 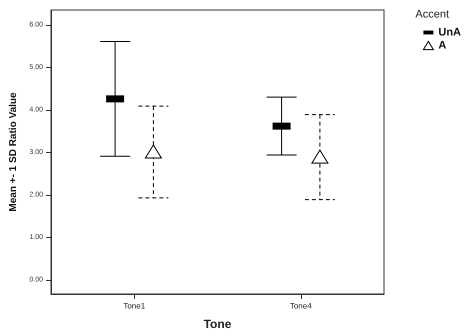 I want to click on x-axis-title: Tone, so click(x=218, y=324).